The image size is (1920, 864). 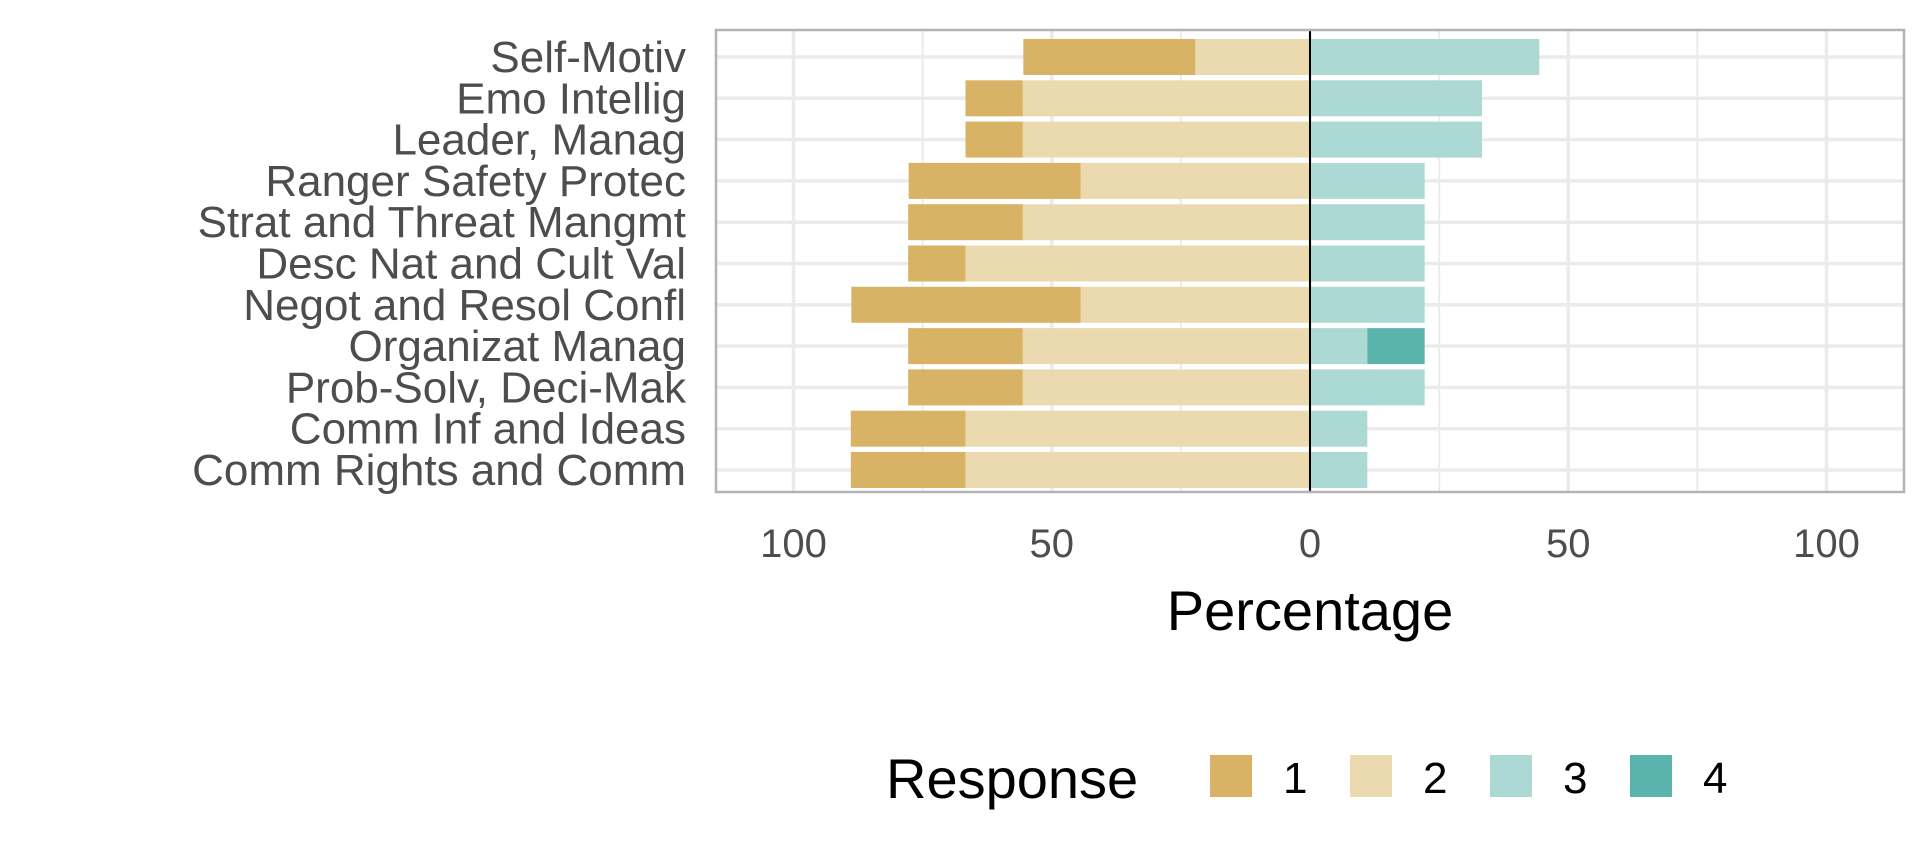 What do you see at coordinates (571, 98) in the screenshot?
I see `category-label: Emo Intellig` at bounding box center [571, 98].